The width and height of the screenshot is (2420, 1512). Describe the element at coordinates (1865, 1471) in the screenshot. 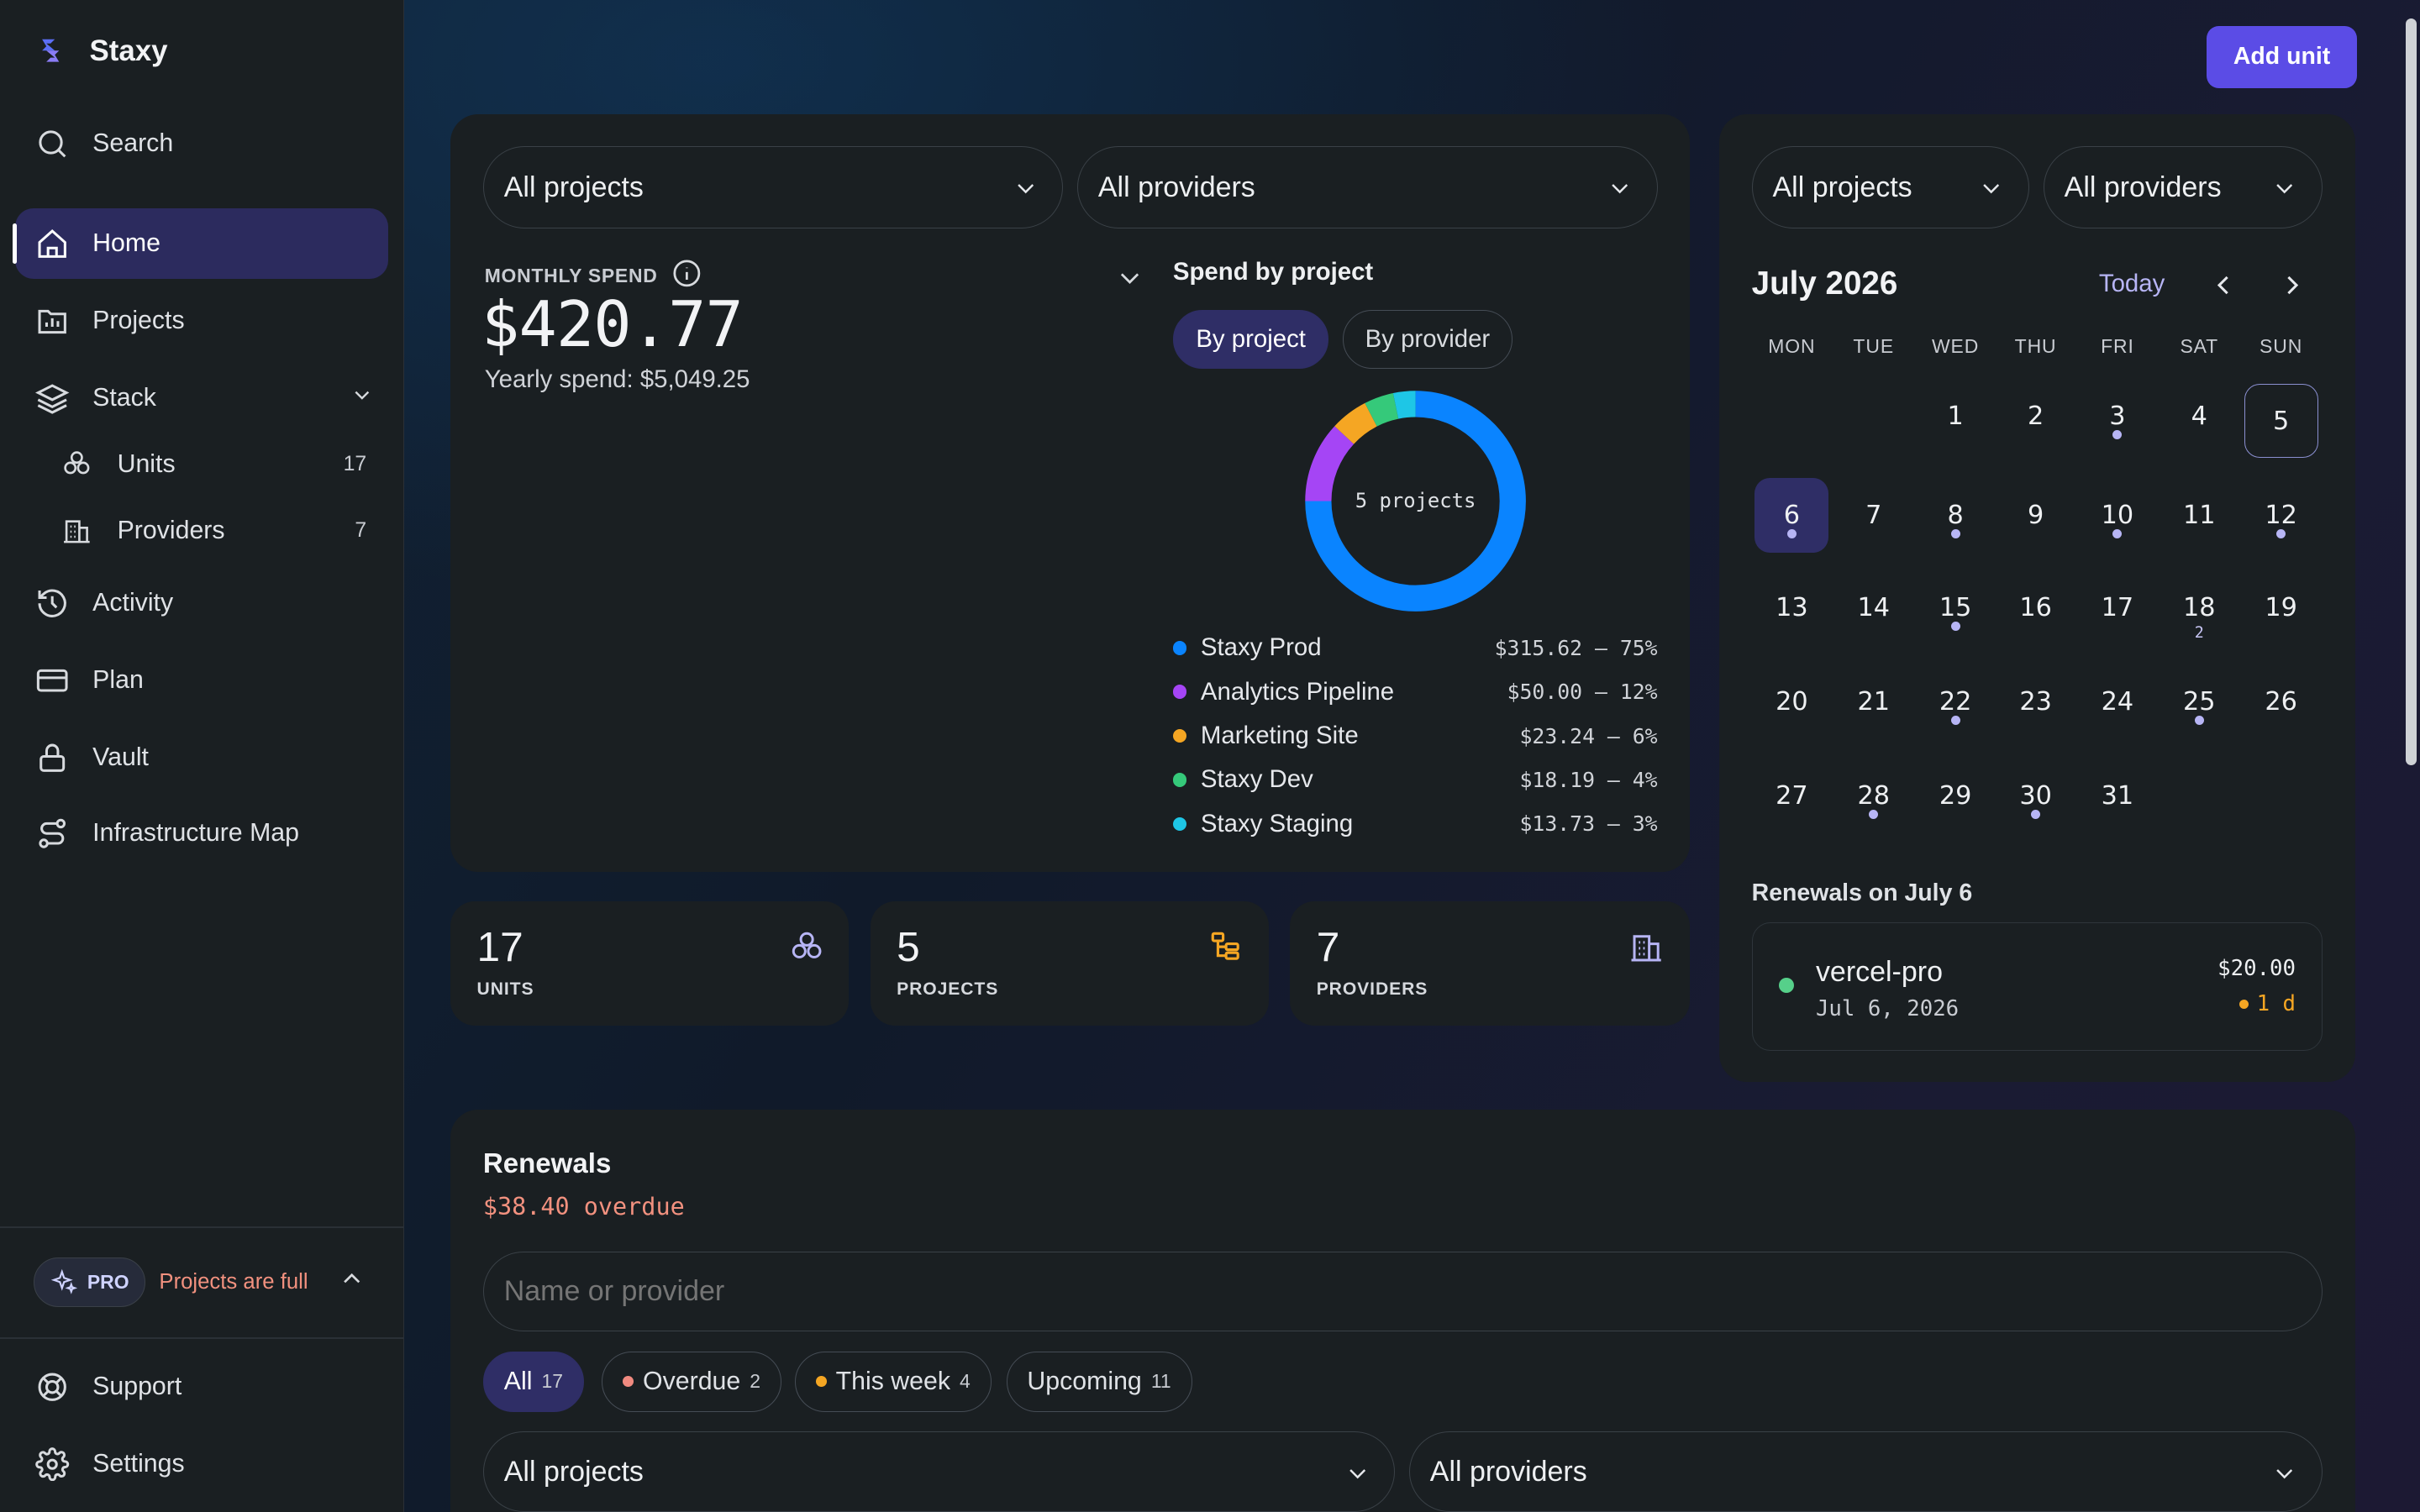

I see `renewals-provider-select: All providers` at that location.